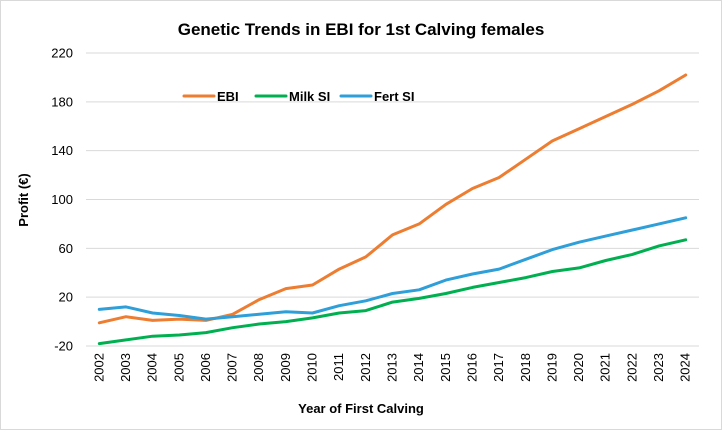 Image resolution: width=722 pixels, height=430 pixels. I want to click on x-tick-label: 2004, so click(152, 367).